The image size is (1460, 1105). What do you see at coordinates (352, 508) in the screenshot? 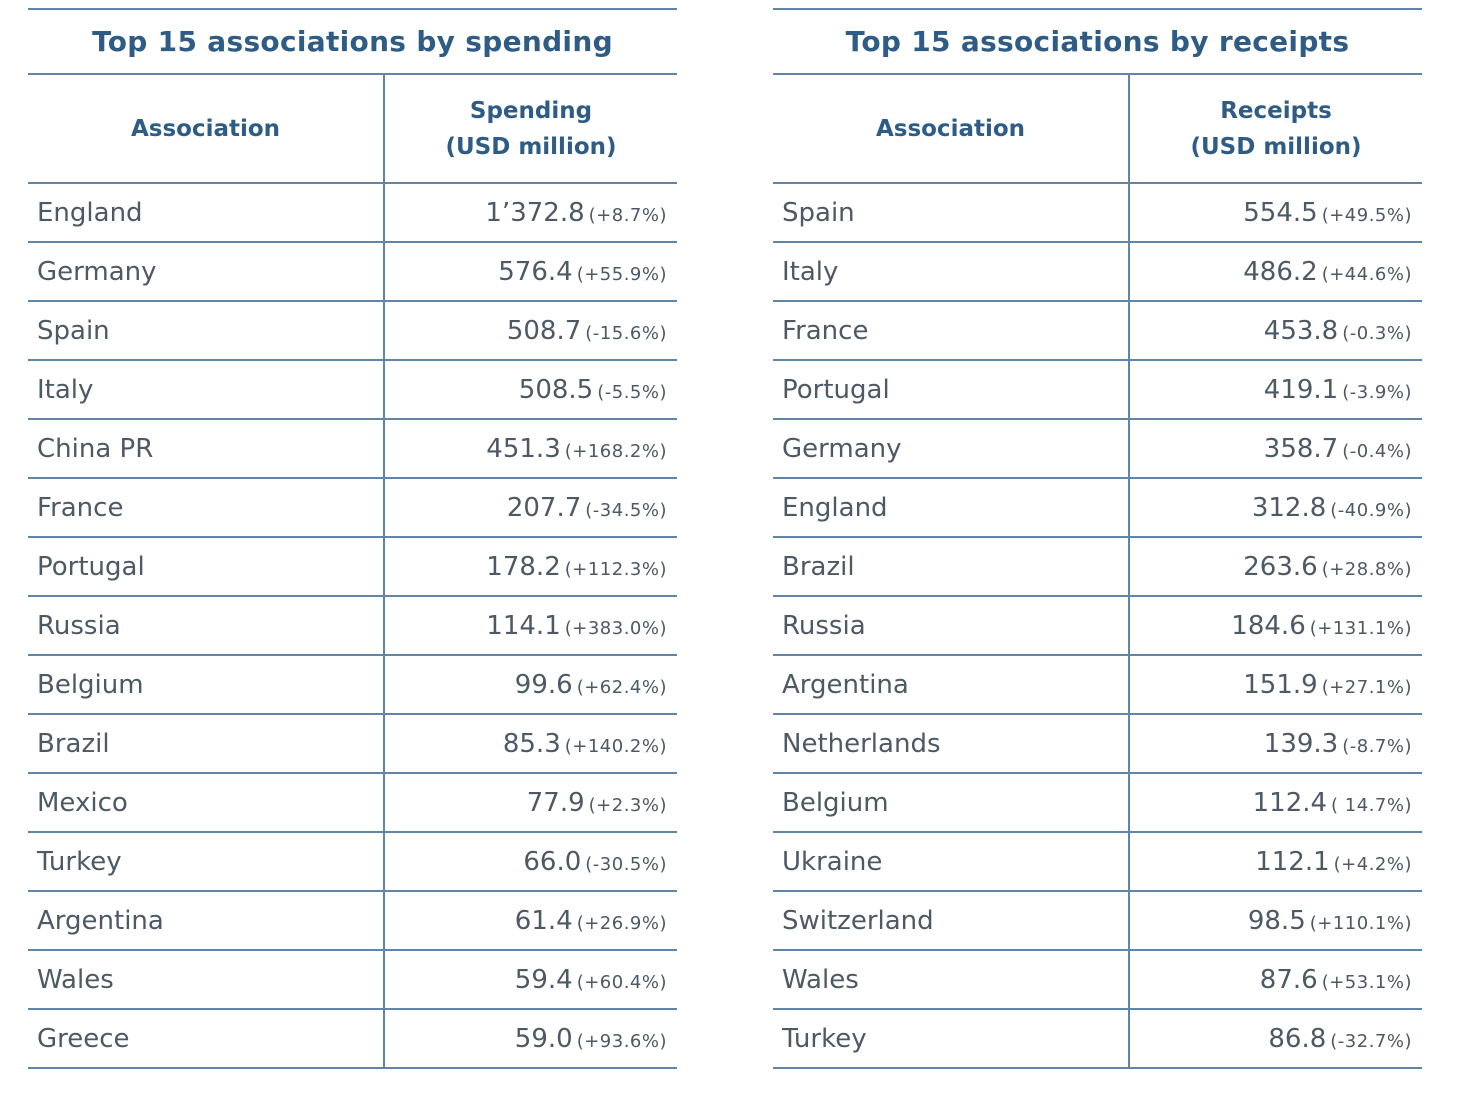
I see `table-row: France 207.7 (-34.5%)` at bounding box center [352, 508].